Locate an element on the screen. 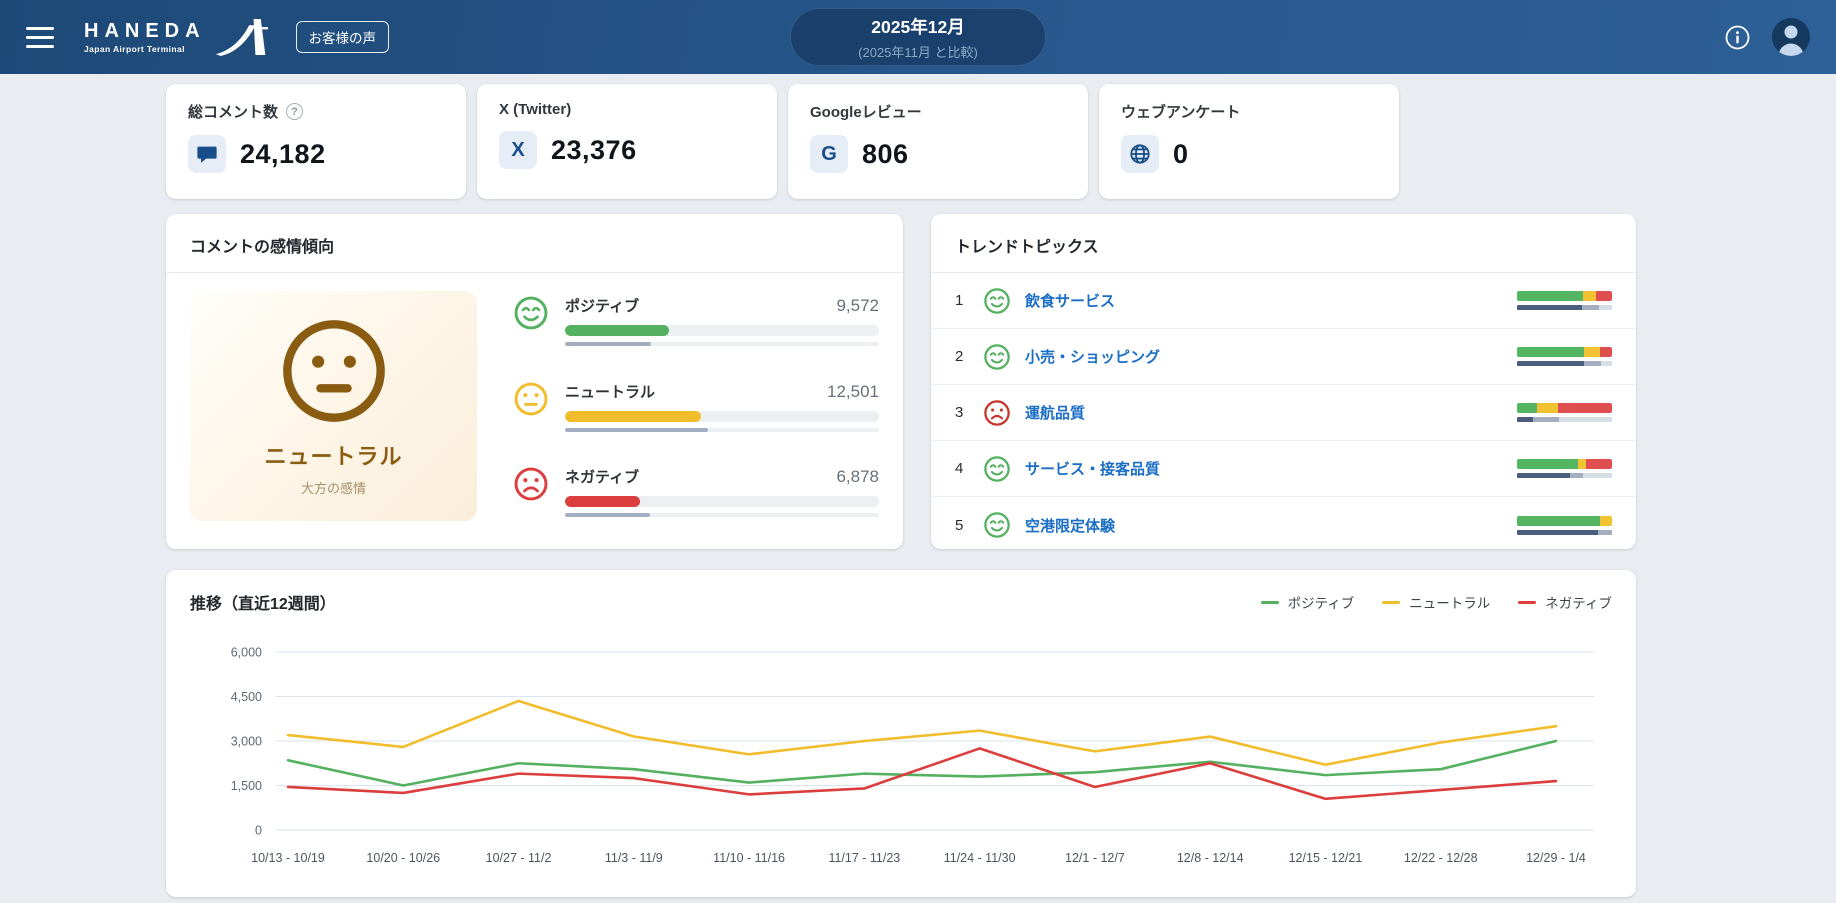  neutral-face-icon is located at coordinates (333, 371).